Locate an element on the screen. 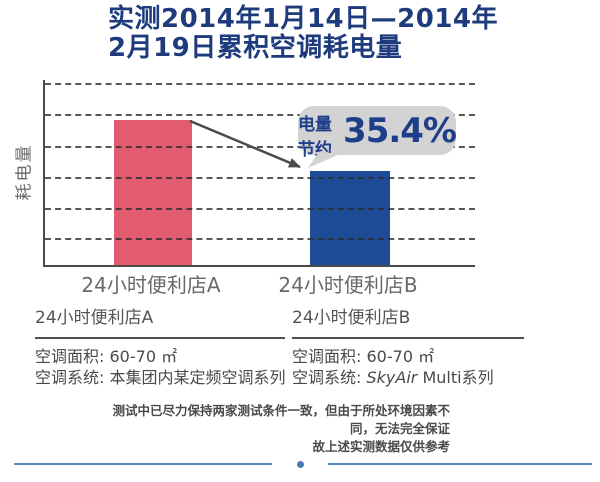 Image resolution: width=600 pixels, height=482 pixels. divider-line-left is located at coordinates (143, 464).